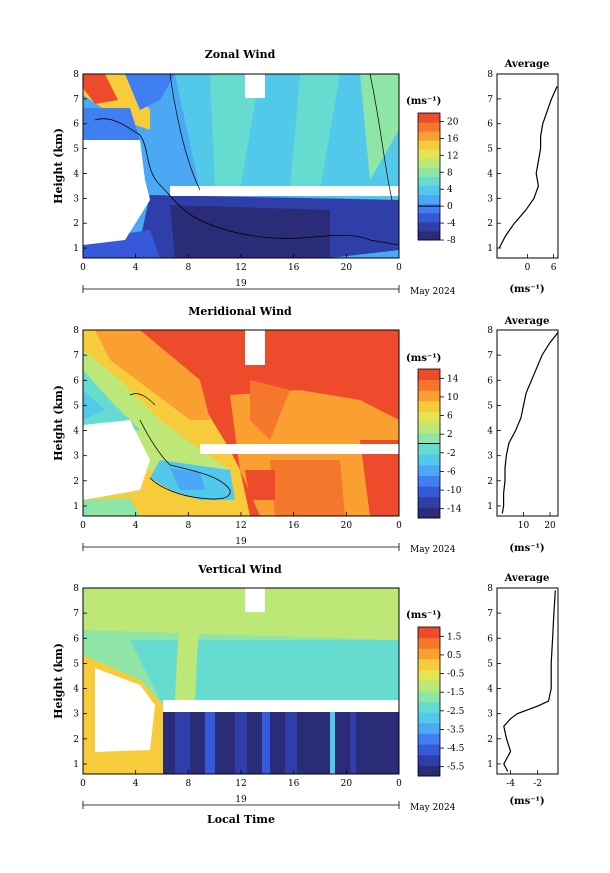  Describe the element at coordinates (136, 526) in the screenshot. I see `meridional-xtick-label: 4` at that location.